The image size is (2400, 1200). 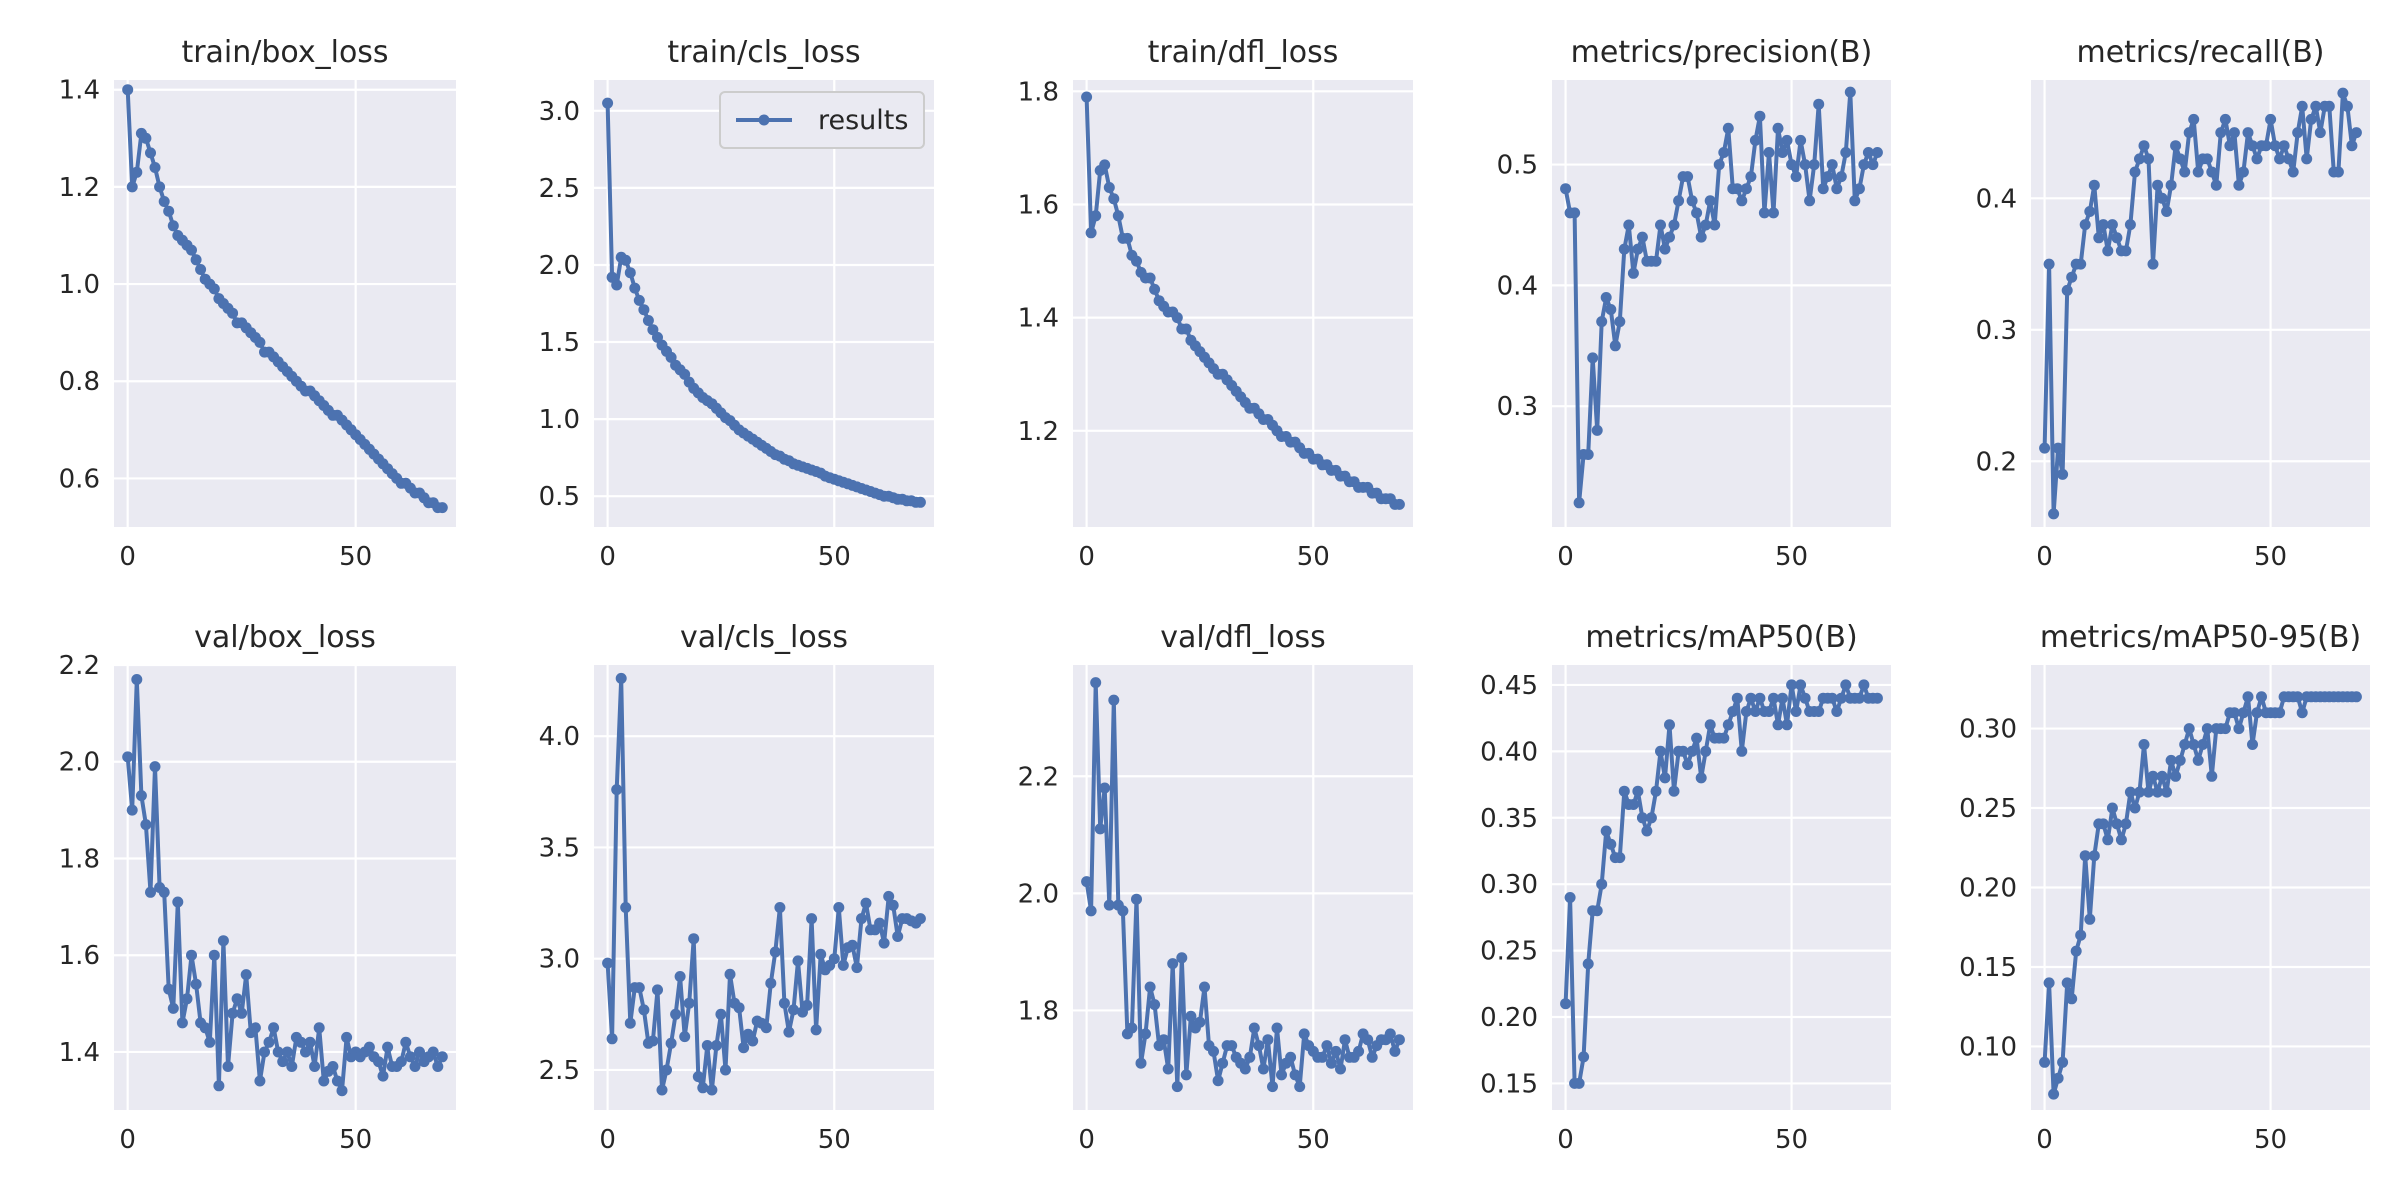 I want to click on y-tick-label: 0.5, so click(x=1517, y=166).